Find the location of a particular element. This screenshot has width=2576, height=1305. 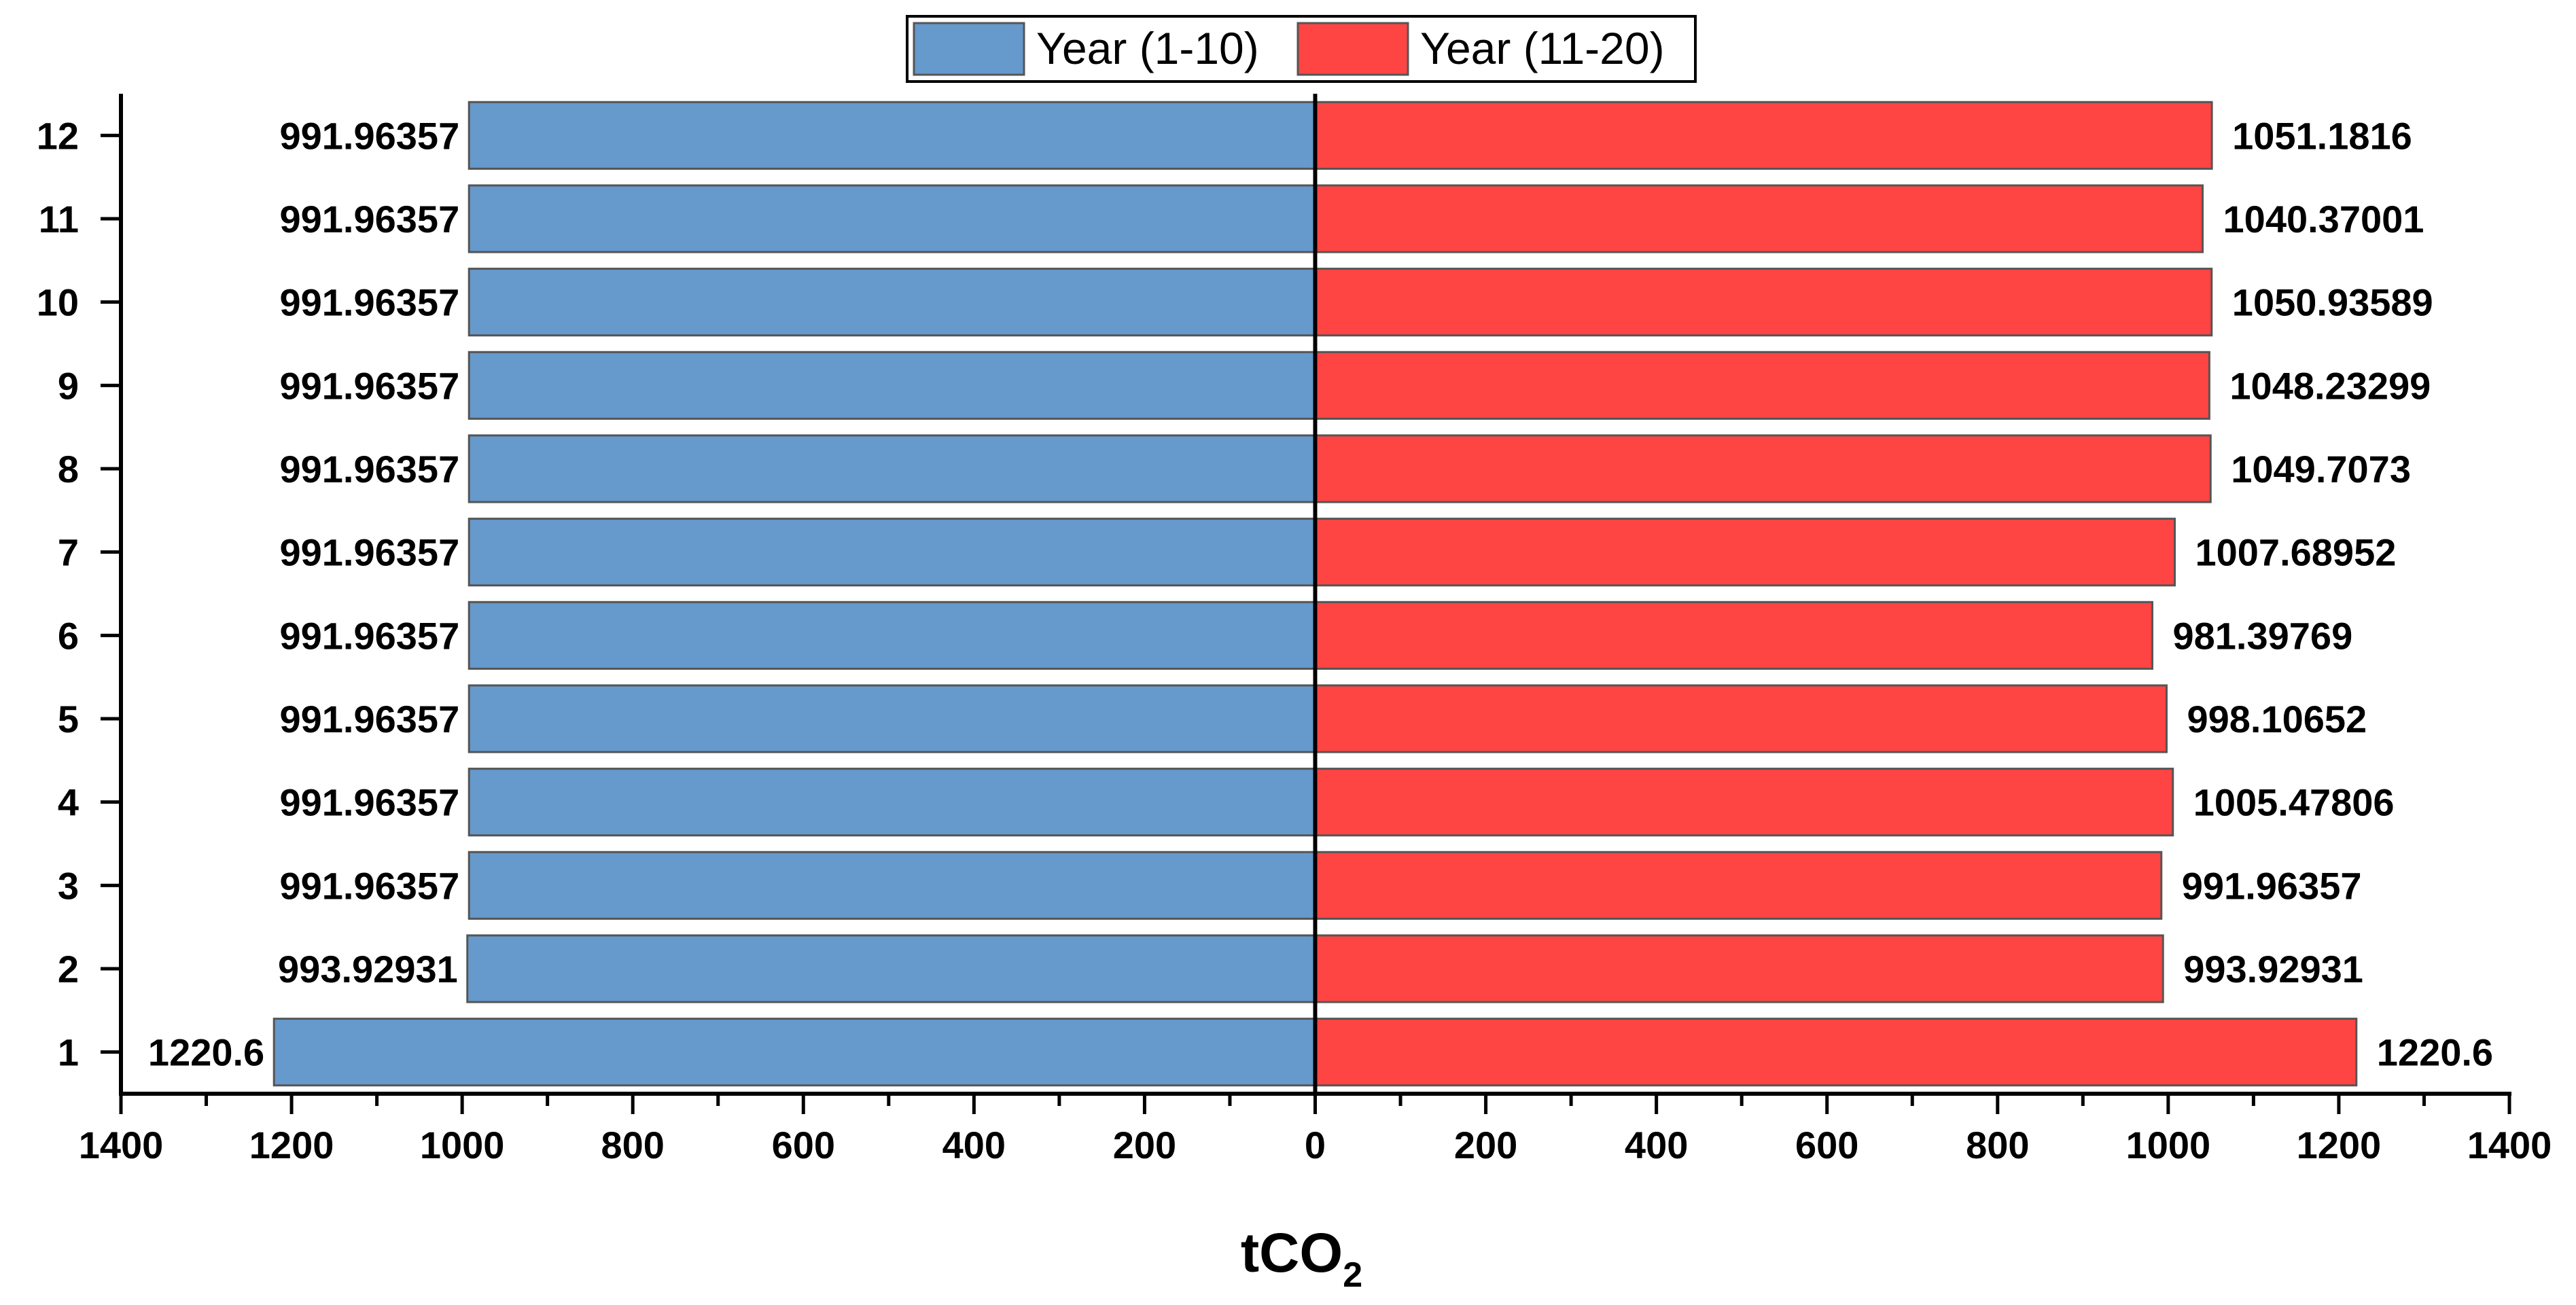

y-tick-label-4: 4 is located at coordinates (68, 803).